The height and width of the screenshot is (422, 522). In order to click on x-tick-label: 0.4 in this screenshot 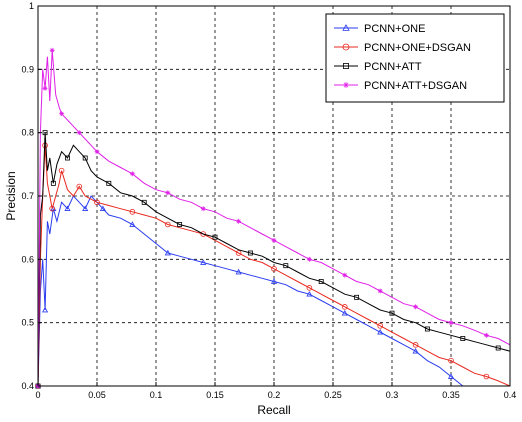, I will do `click(510, 395)`.